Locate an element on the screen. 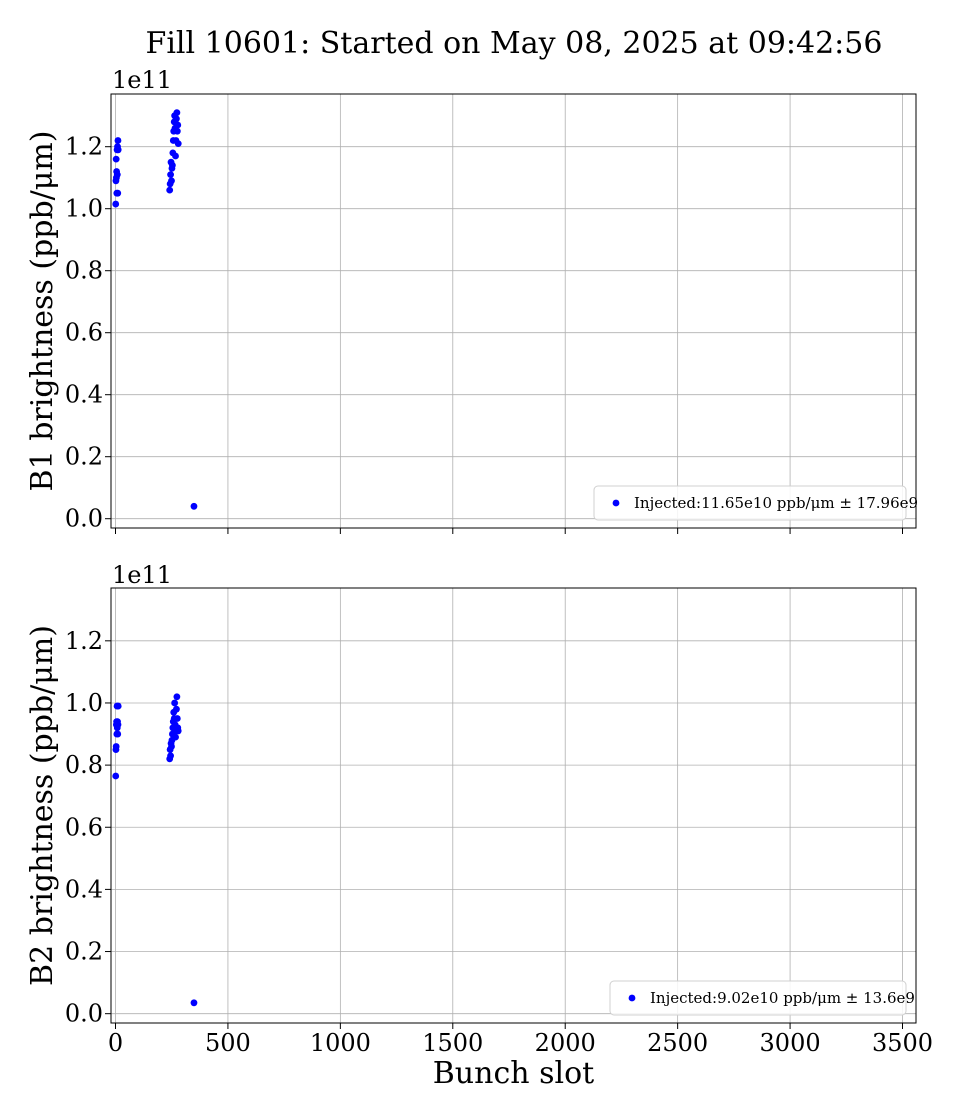 This screenshot has width=960, height=1120. x-tick-label: 2000 is located at coordinates (565, 1043).